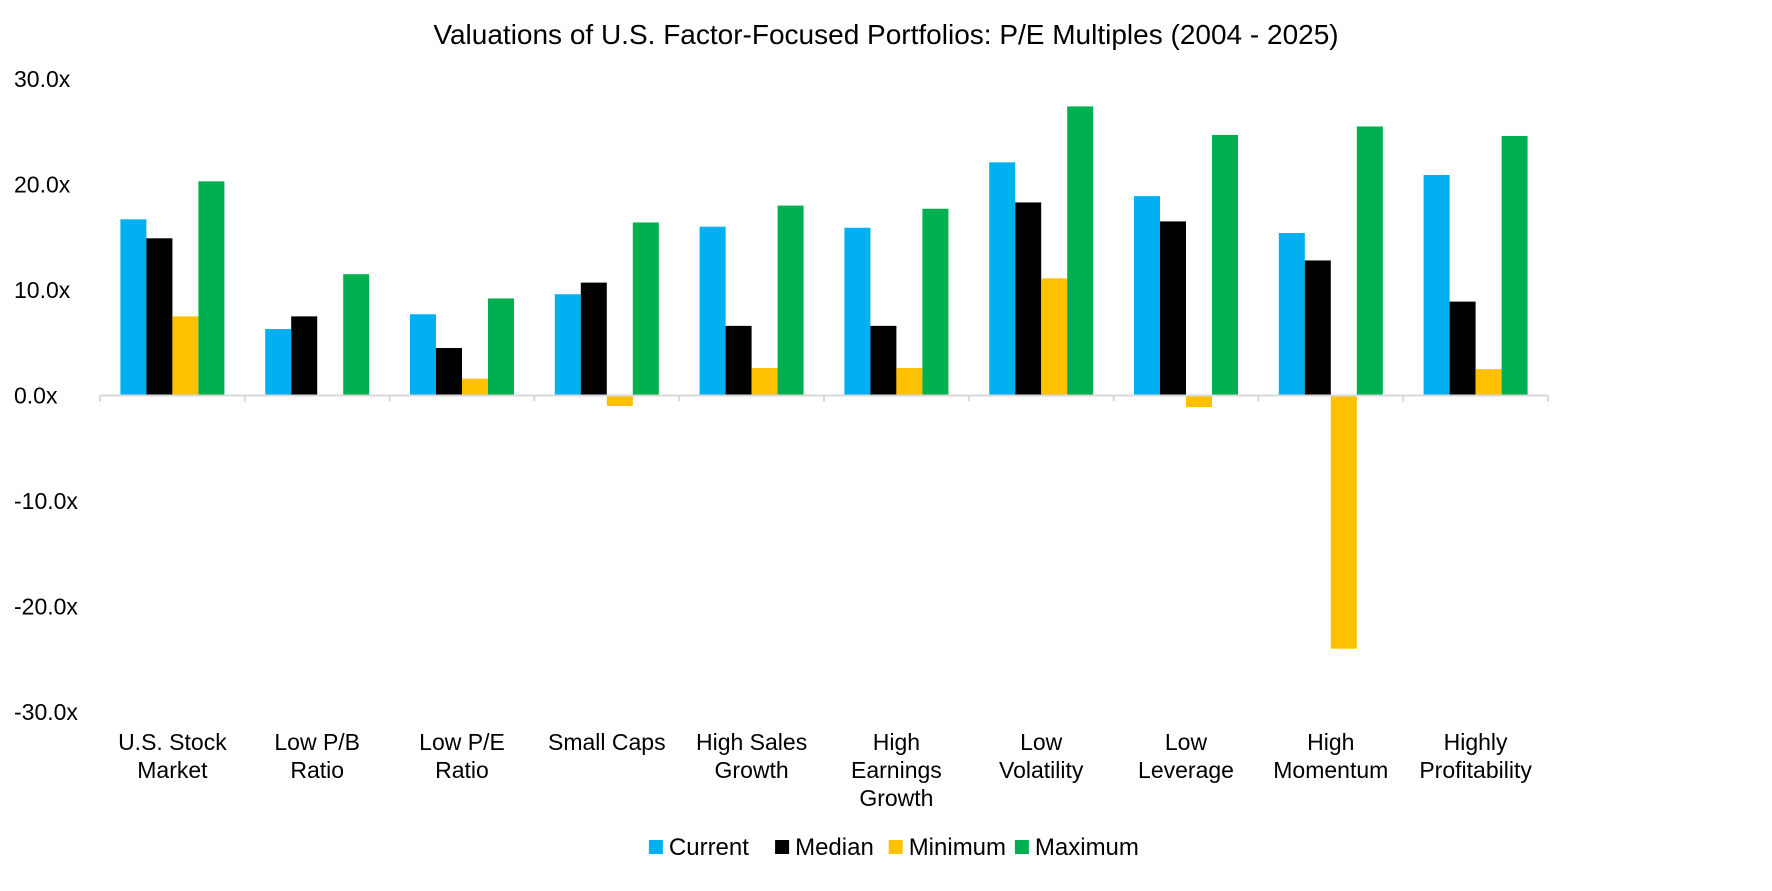  What do you see at coordinates (172, 742) in the screenshot?
I see `x-tick-label: U.S. Stock` at bounding box center [172, 742].